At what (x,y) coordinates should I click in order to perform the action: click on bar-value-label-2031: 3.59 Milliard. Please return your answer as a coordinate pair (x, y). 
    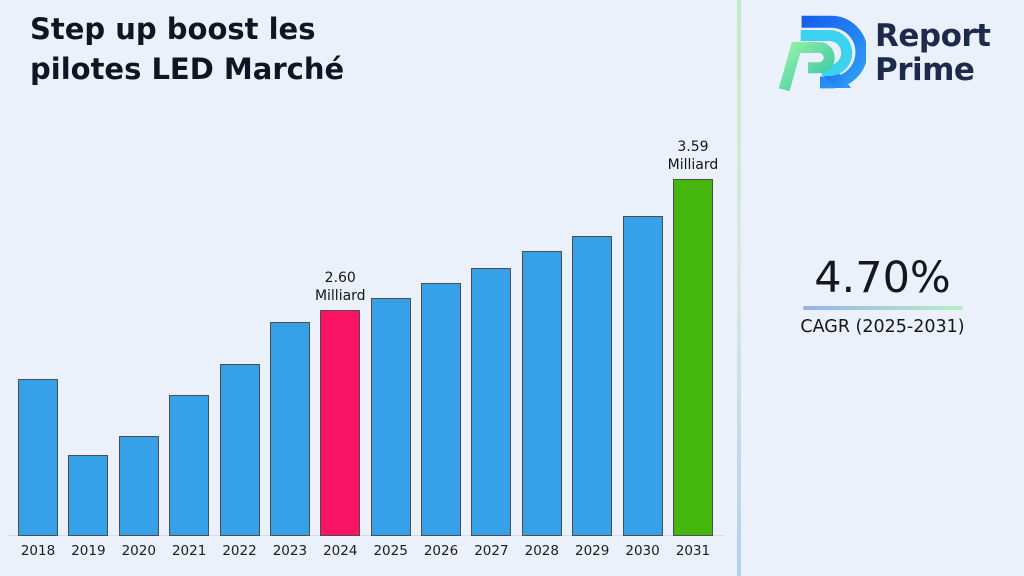
    Looking at the image, I should click on (693, 156).